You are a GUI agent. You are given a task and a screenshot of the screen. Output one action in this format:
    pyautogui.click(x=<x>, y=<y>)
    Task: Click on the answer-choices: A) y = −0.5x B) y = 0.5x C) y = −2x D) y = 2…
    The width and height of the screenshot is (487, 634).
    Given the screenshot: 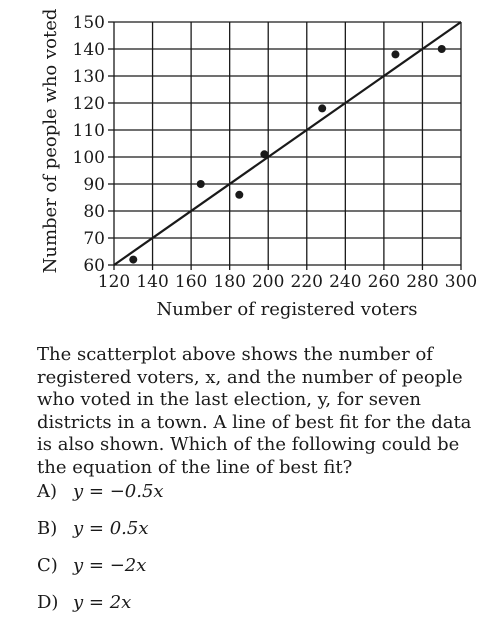 What is the action you would take?
    pyautogui.click(x=100, y=554)
    